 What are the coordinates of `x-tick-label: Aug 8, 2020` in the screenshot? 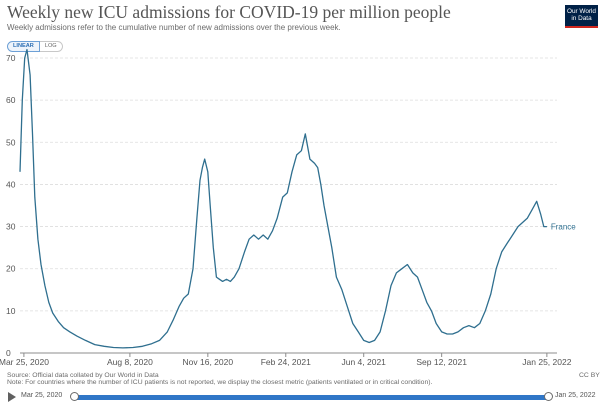 It's located at (130, 362).